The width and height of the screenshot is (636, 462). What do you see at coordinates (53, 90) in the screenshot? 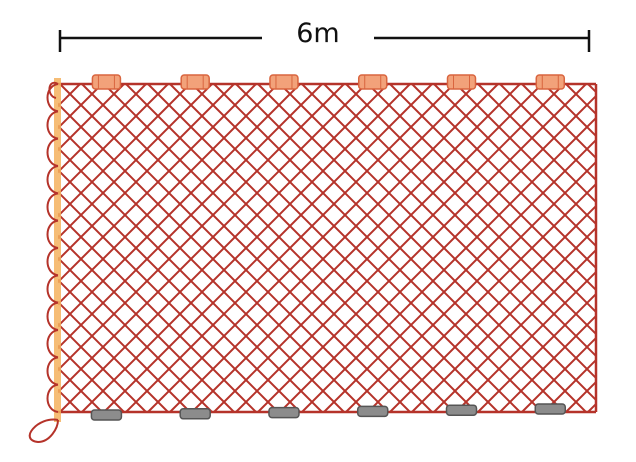
I see `top-hook` at bounding box center [53, 90].